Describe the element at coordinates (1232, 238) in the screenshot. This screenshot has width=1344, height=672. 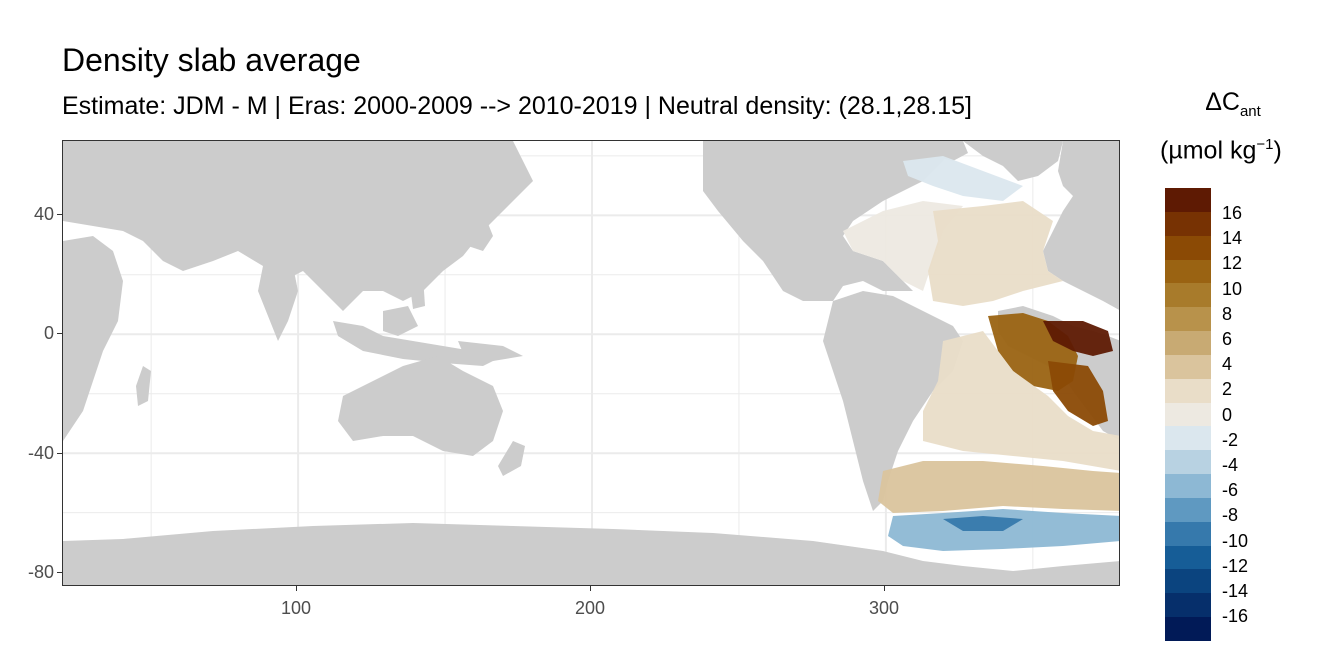
I see `legend-label: 14` at that location.